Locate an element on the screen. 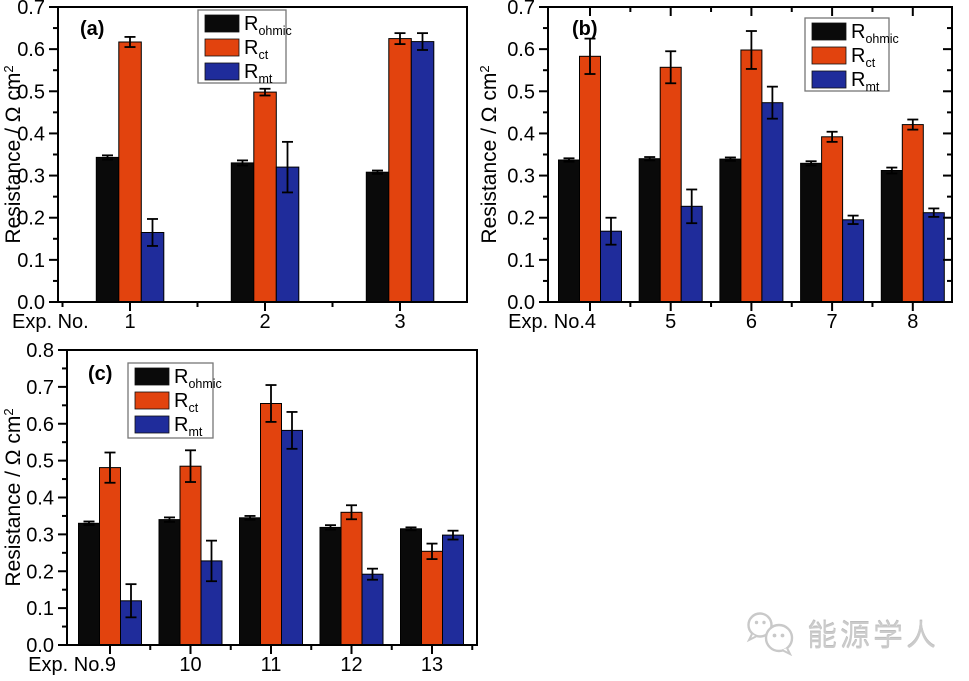 The height and width of the screenshot is (681, 969). panel-label-a: (a) is located at coordinates (92, 29).